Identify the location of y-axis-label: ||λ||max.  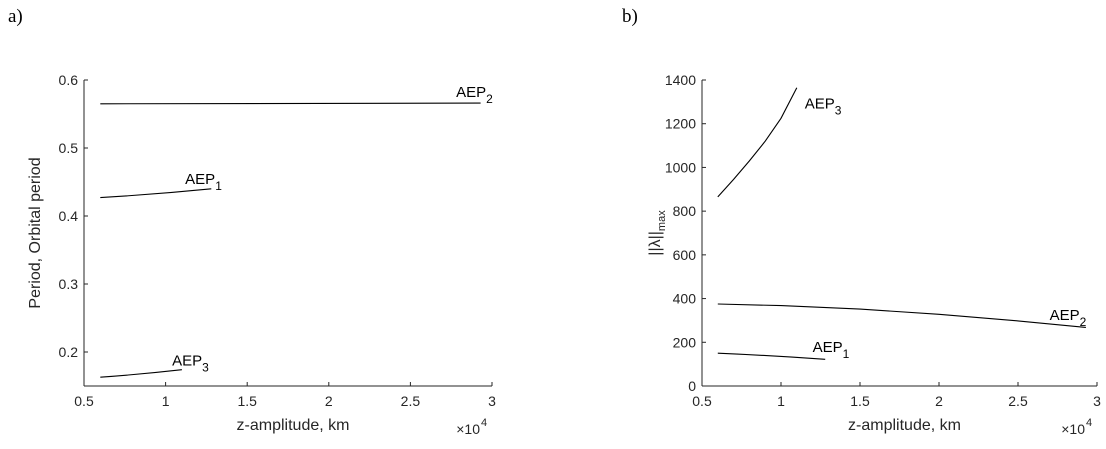
(657, 233).